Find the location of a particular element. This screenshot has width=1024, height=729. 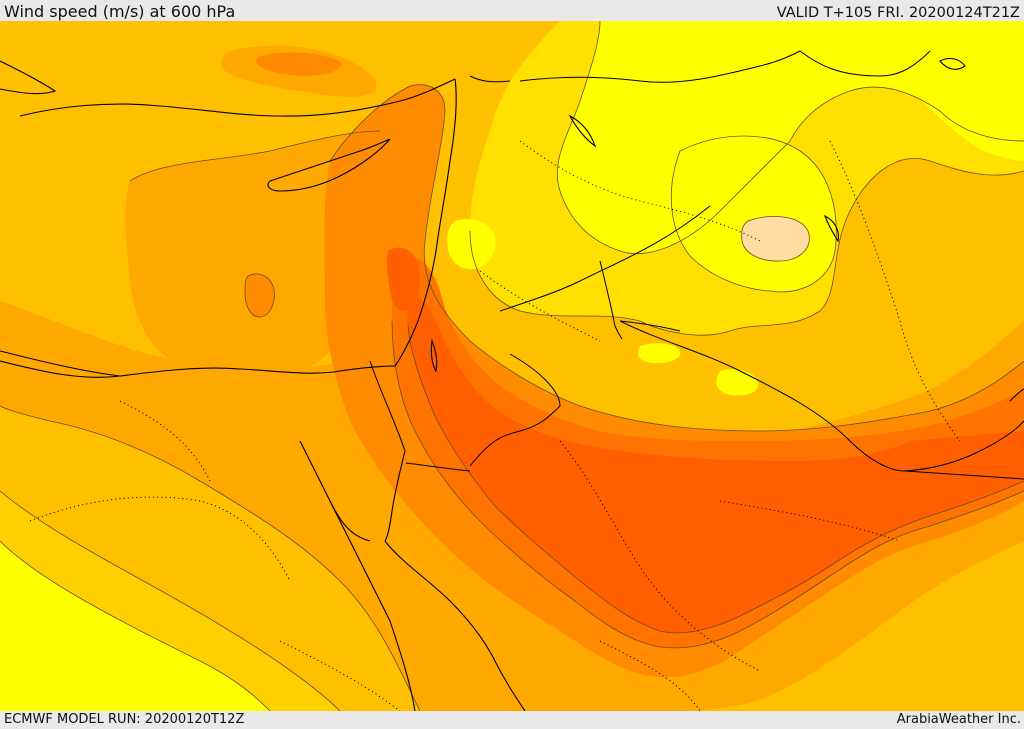

yellow-patch-jordan is located at coordinates (659, 353).